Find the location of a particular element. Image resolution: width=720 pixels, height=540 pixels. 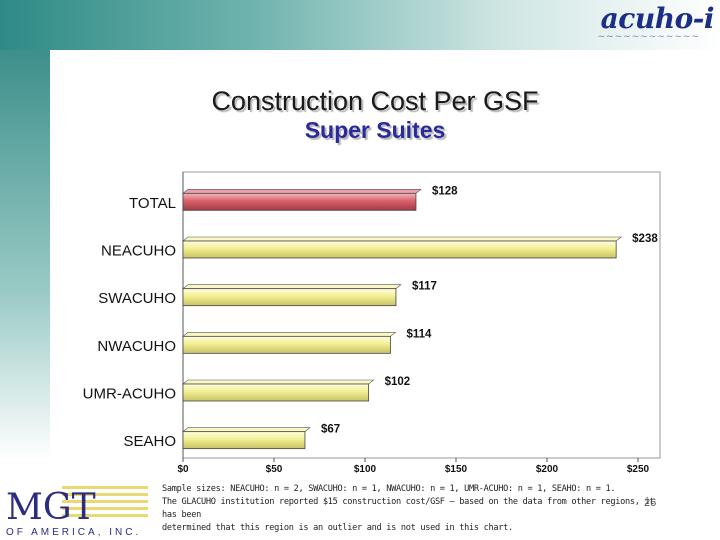

chart-subtitle: Super Suites is located at coordinates (375, 130).